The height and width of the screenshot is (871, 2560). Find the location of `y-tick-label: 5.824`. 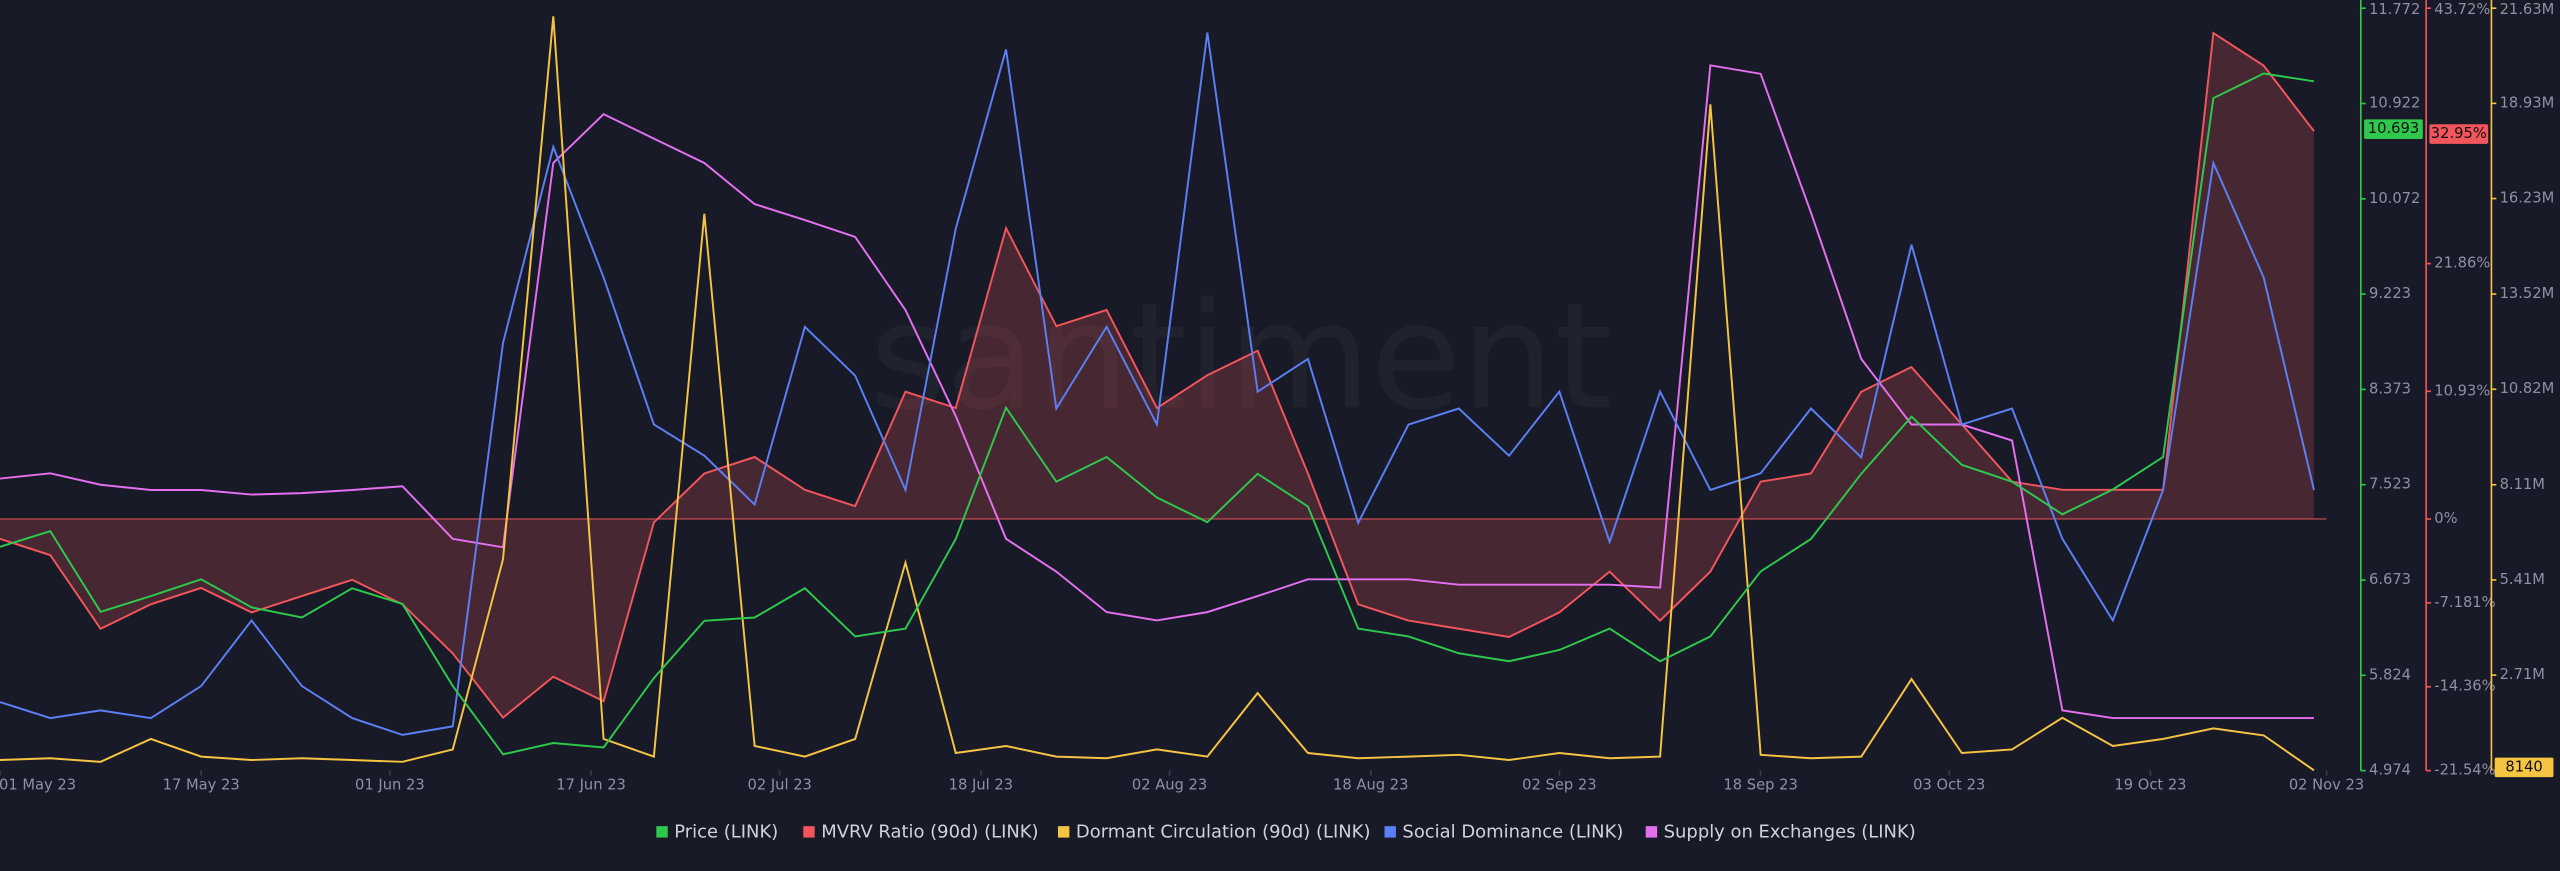

y-tick-label: 5.824 is located at coordinates (2390, 674).